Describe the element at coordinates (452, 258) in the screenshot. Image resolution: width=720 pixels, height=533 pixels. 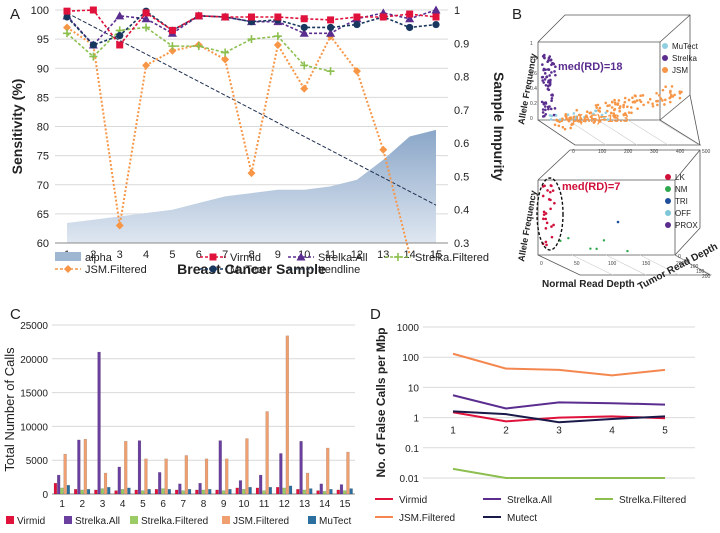
I see `legend-label-strelka-filtered: Strelka.Filtered` at that location.